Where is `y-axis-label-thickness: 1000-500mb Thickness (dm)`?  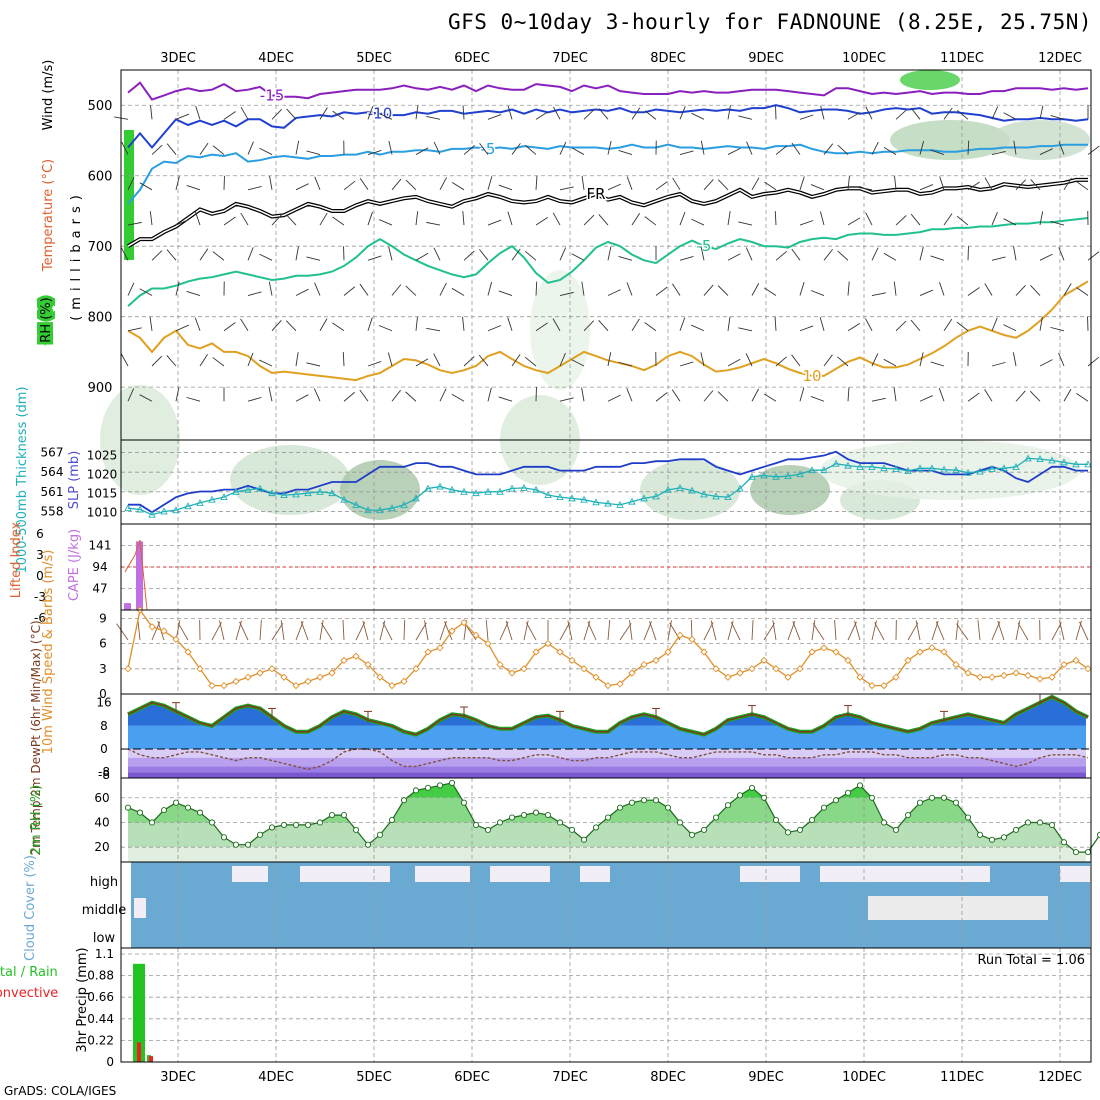
y-axis-label-thickness: 1000-500mb Thickness (dm) is located at coordinates (22, 479).